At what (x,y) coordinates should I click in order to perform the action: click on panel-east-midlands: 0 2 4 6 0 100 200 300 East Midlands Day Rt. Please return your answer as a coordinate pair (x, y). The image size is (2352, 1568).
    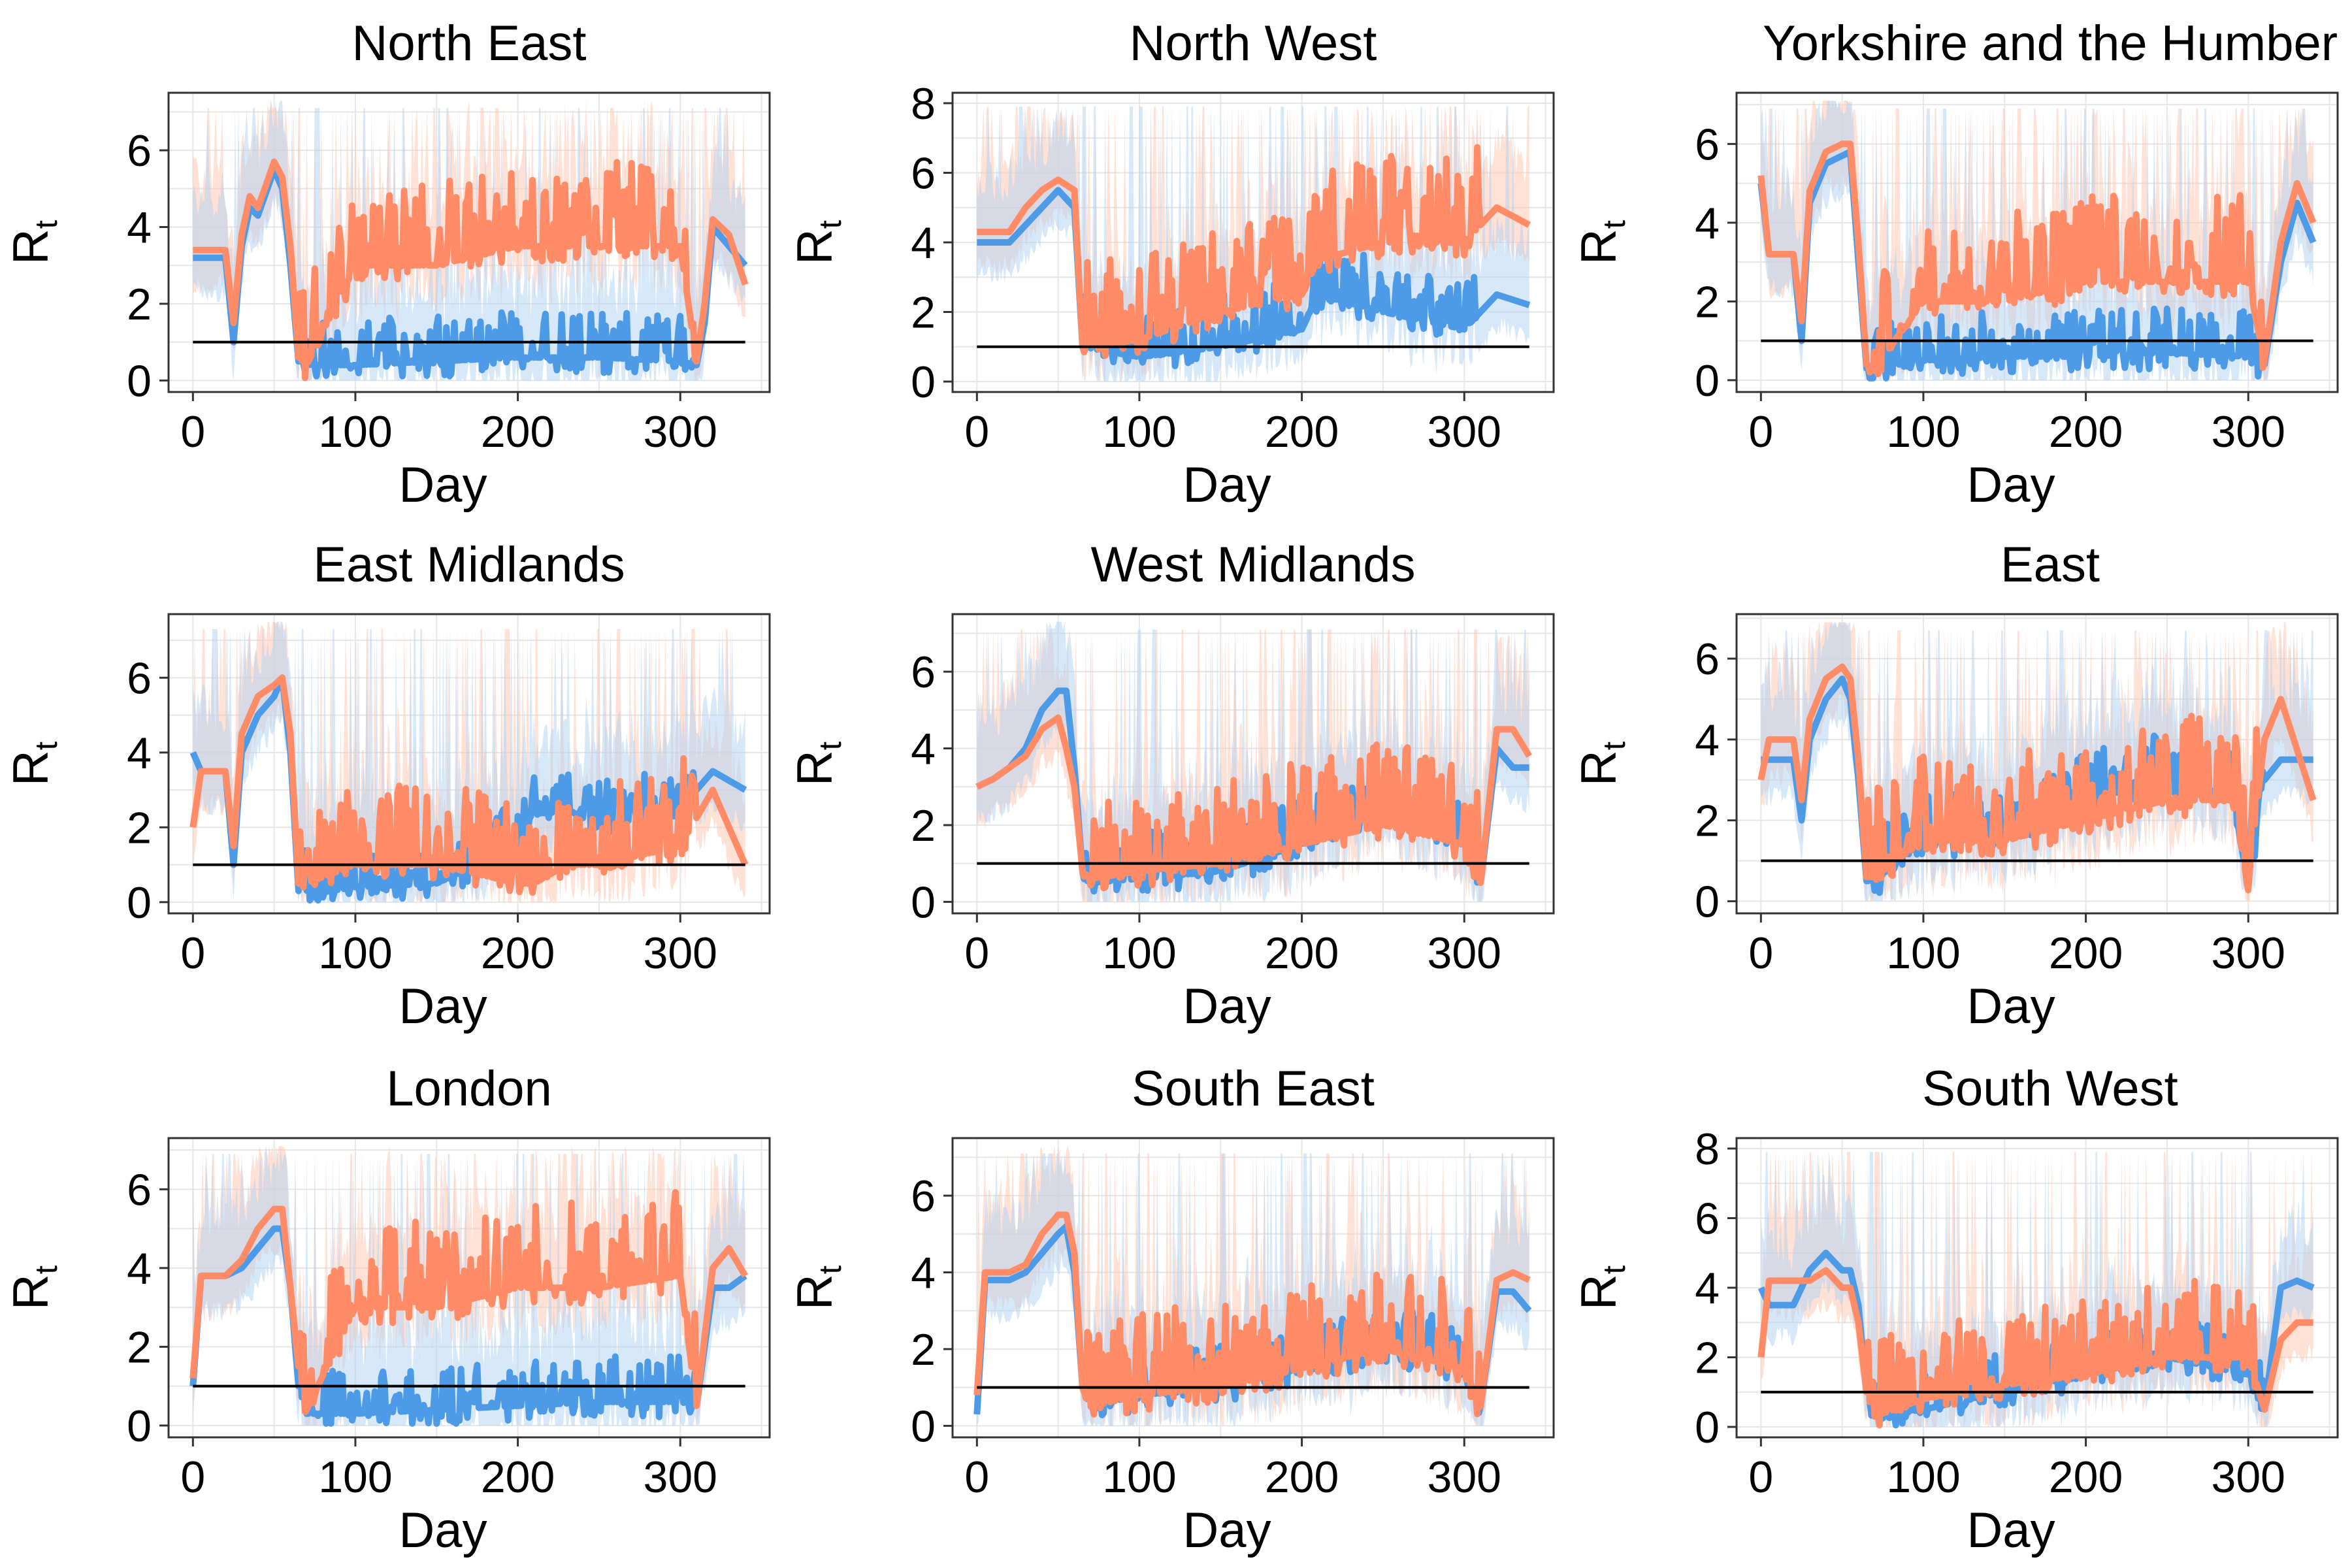
    Looking at the image, I should click on (387, 785).